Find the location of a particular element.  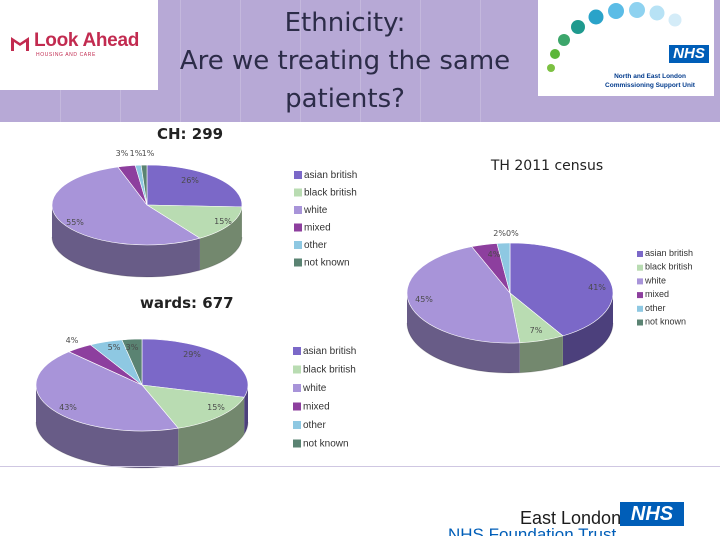

pie-data-label: 29% is located at coordinates (192, 354).